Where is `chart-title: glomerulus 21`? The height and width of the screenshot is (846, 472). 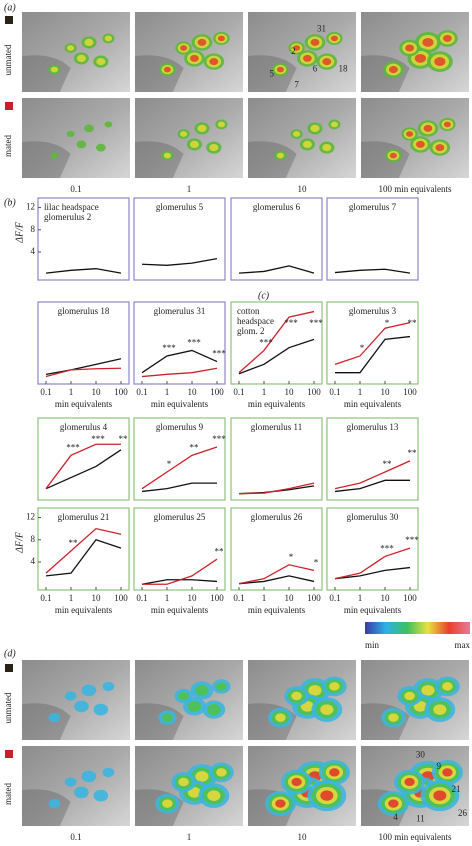 chart-title: glomerulus 21 is located at coordinates (84, 517).